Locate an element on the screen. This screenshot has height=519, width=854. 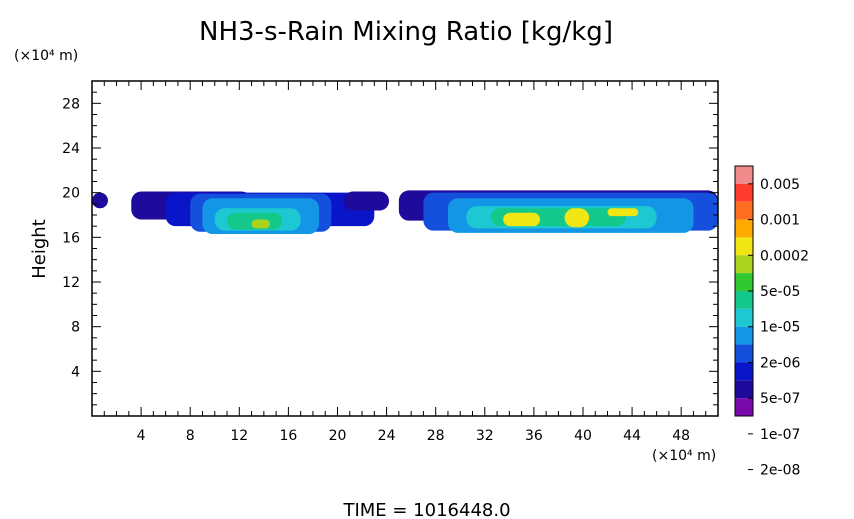
y-tick-labels: 4 8 12 16 20 24 28 is located at coordinates (71, 238).